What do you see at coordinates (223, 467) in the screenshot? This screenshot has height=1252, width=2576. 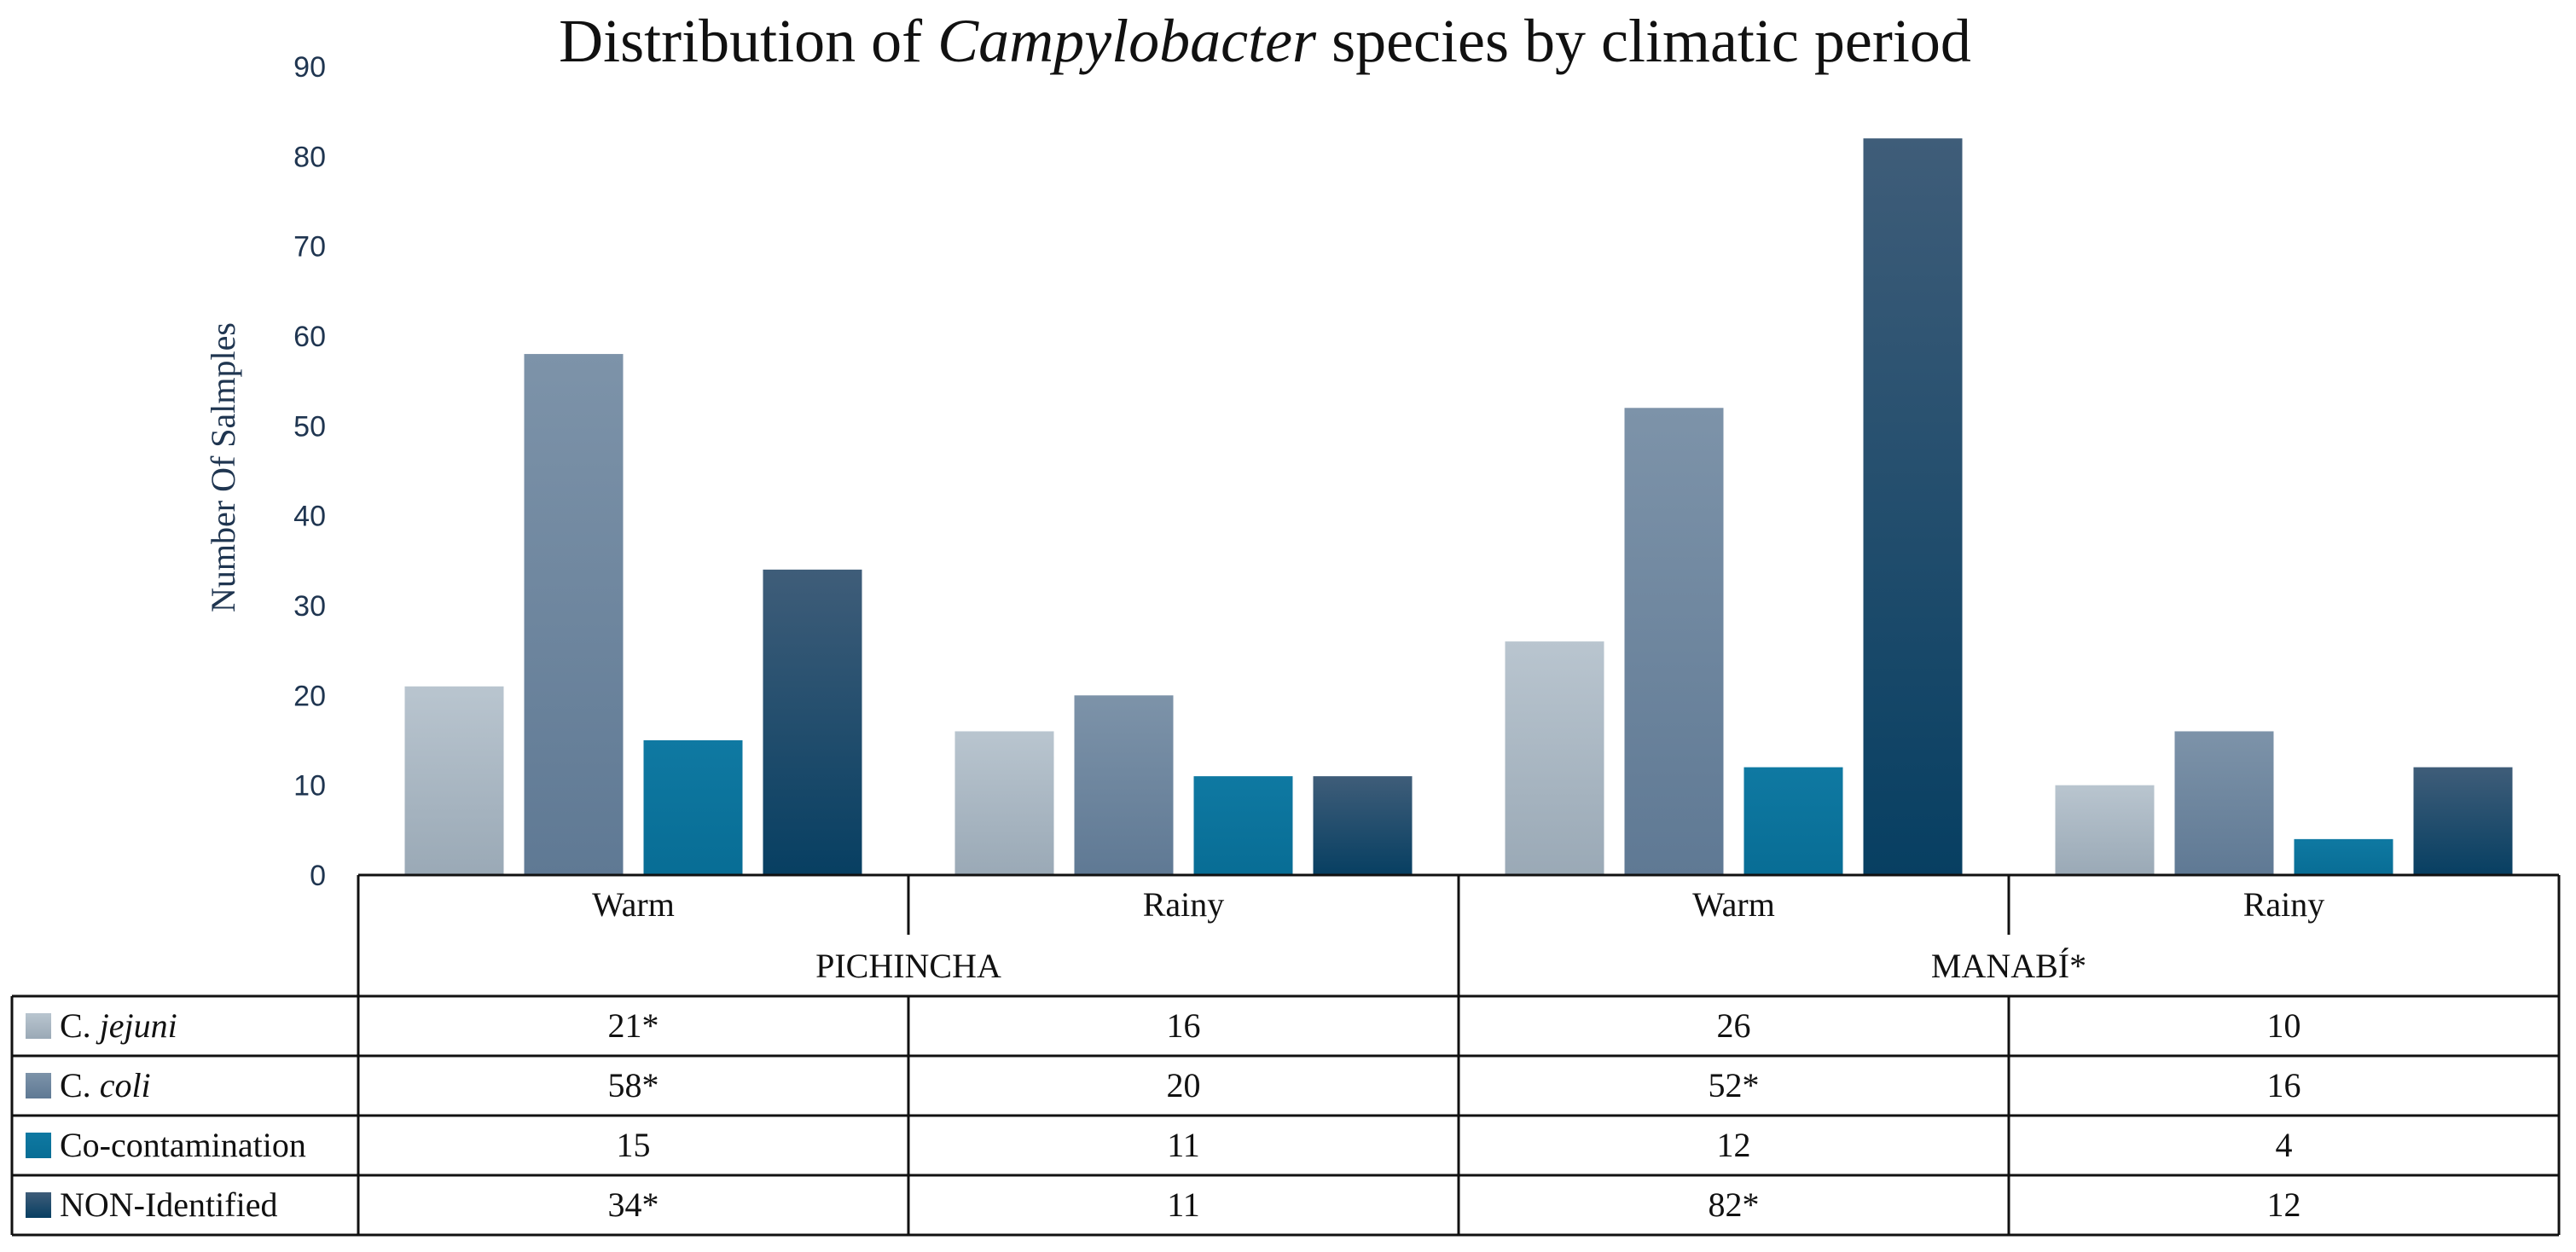 I see `y-axis-label: Number Of Salmples` at bounding box center [223, 467].